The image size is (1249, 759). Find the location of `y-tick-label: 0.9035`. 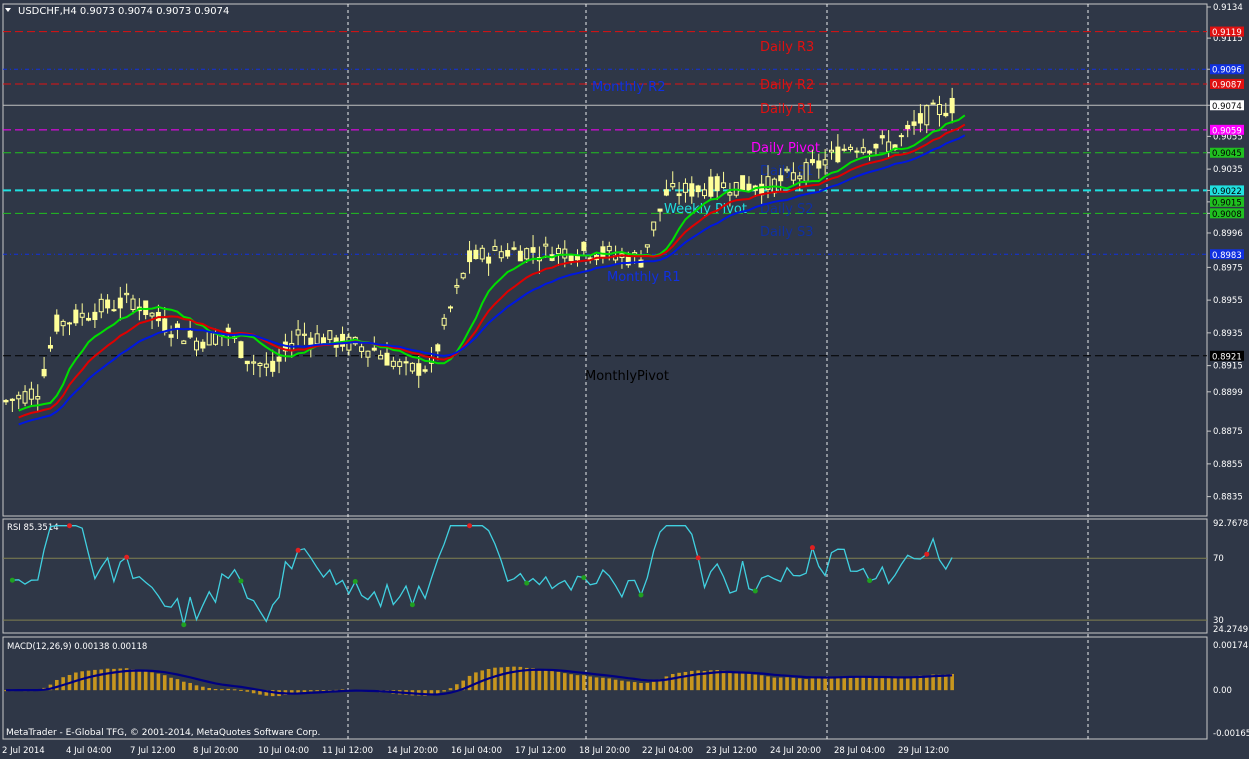

y-tick-label: 0.9035 is located at coordinates (1228, 170).